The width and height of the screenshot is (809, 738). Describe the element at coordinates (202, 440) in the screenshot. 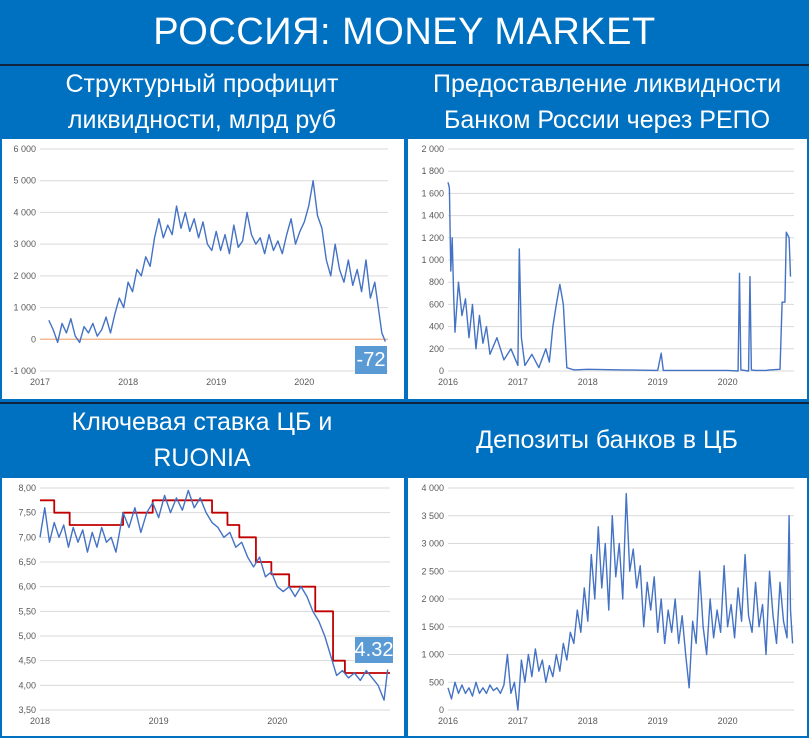

I see `panel-3-title: Ключевая ставка ЦБ и RUONIA` at that location.